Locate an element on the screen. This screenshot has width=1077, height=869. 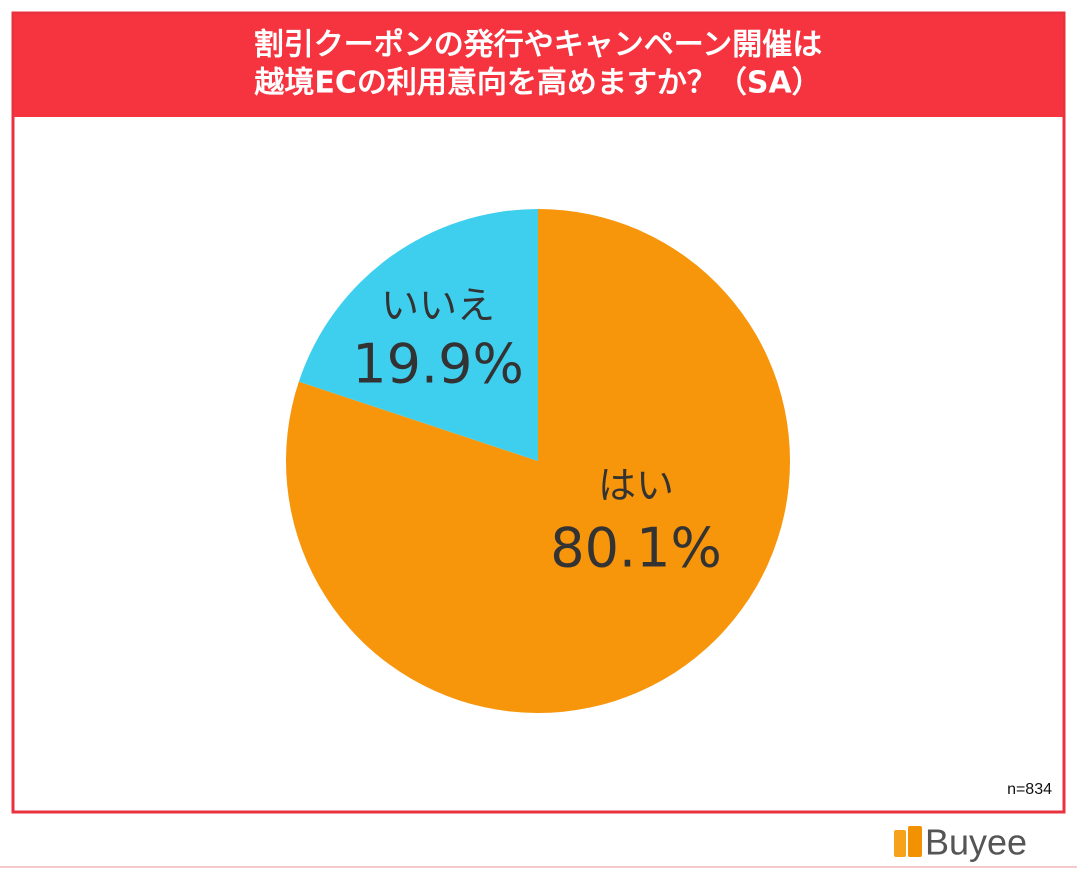
slice-category: はい is located at coordinates (636, 486).